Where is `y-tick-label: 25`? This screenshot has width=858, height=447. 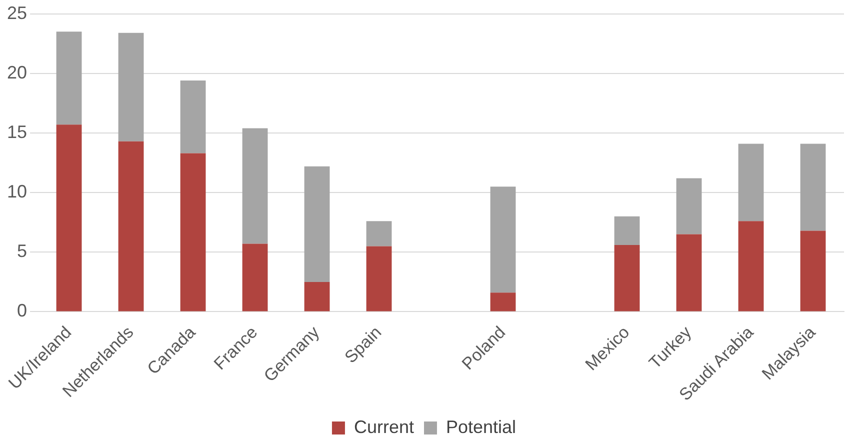 y-tick-label: 25 is located at coordinates (17, 12).